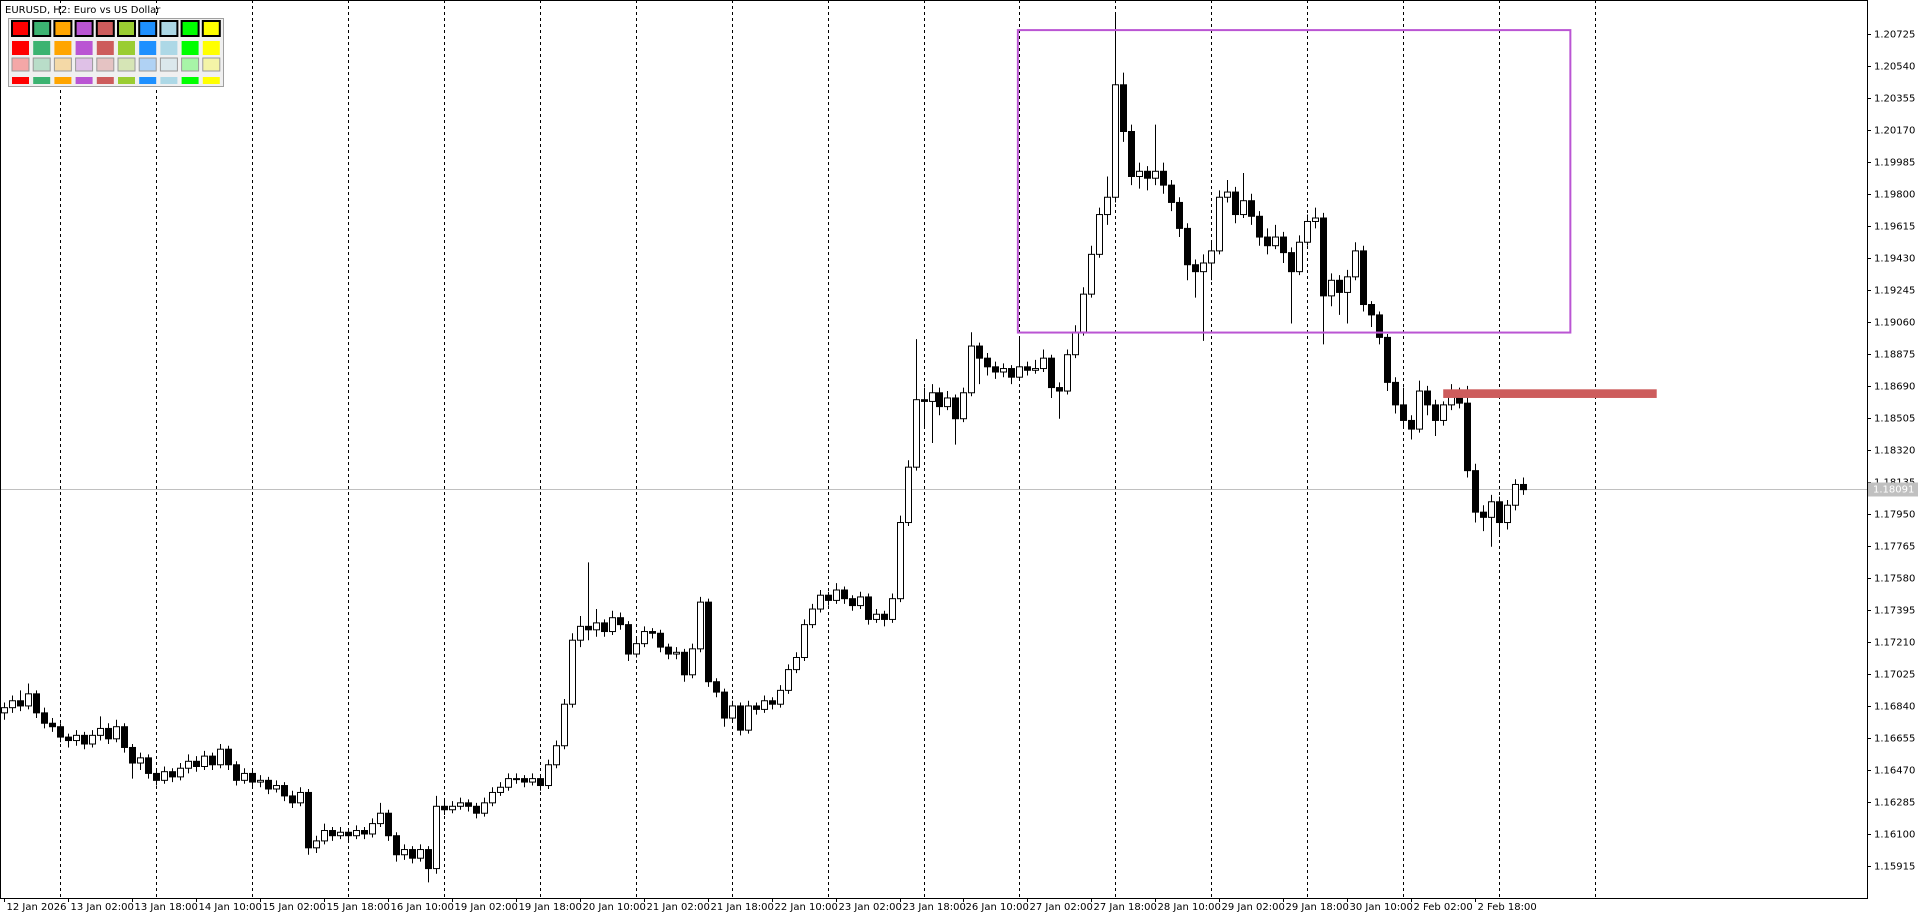  Describe the element at coordinates (1894, 259) in the screenshot. I see `y-tick-label: 1.19430` at that location.